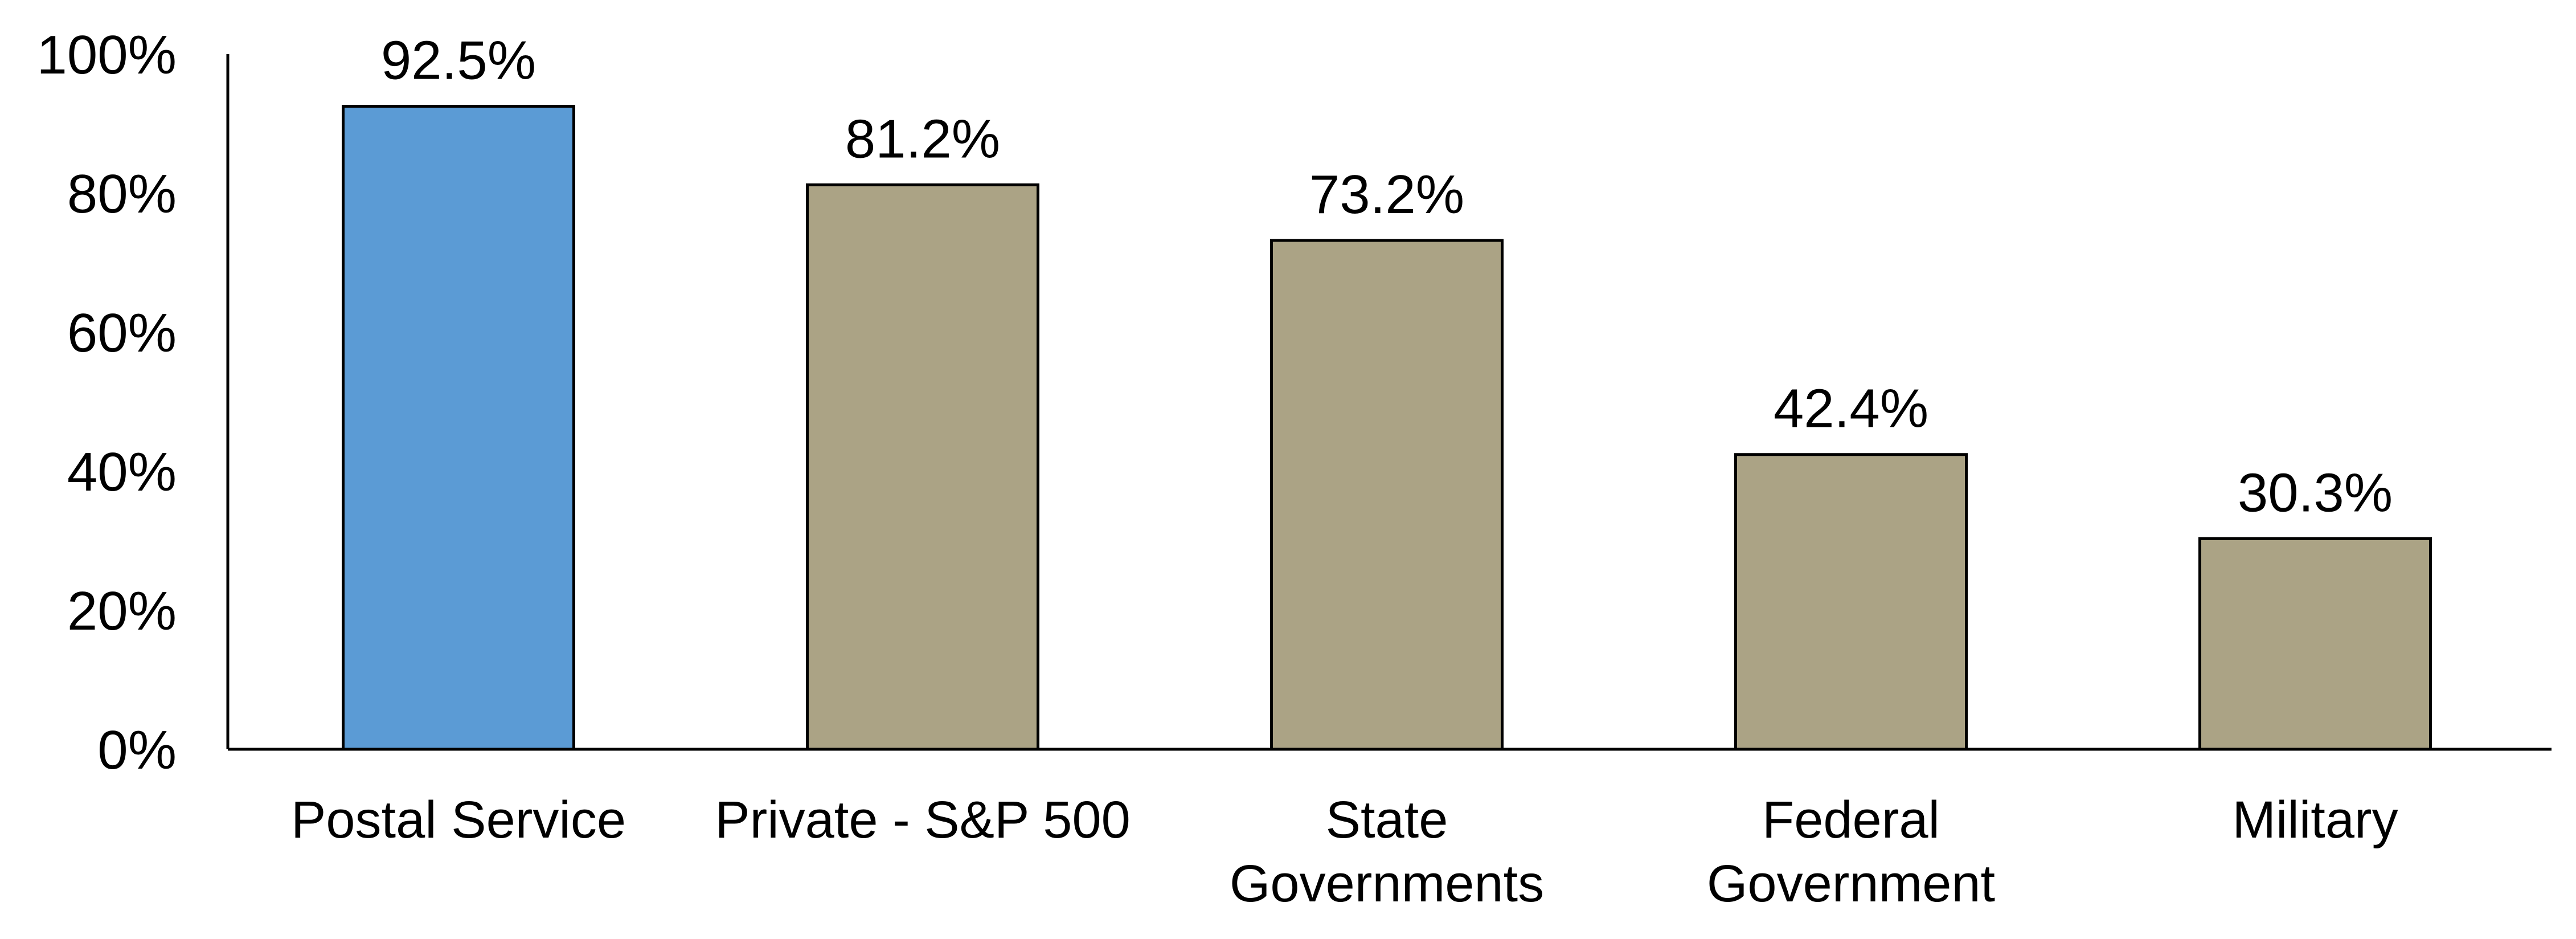 Image resolution: width=2576 pixels, height=939 pixels. I want to click on data-label: 73.2%, so click(1386, 194).